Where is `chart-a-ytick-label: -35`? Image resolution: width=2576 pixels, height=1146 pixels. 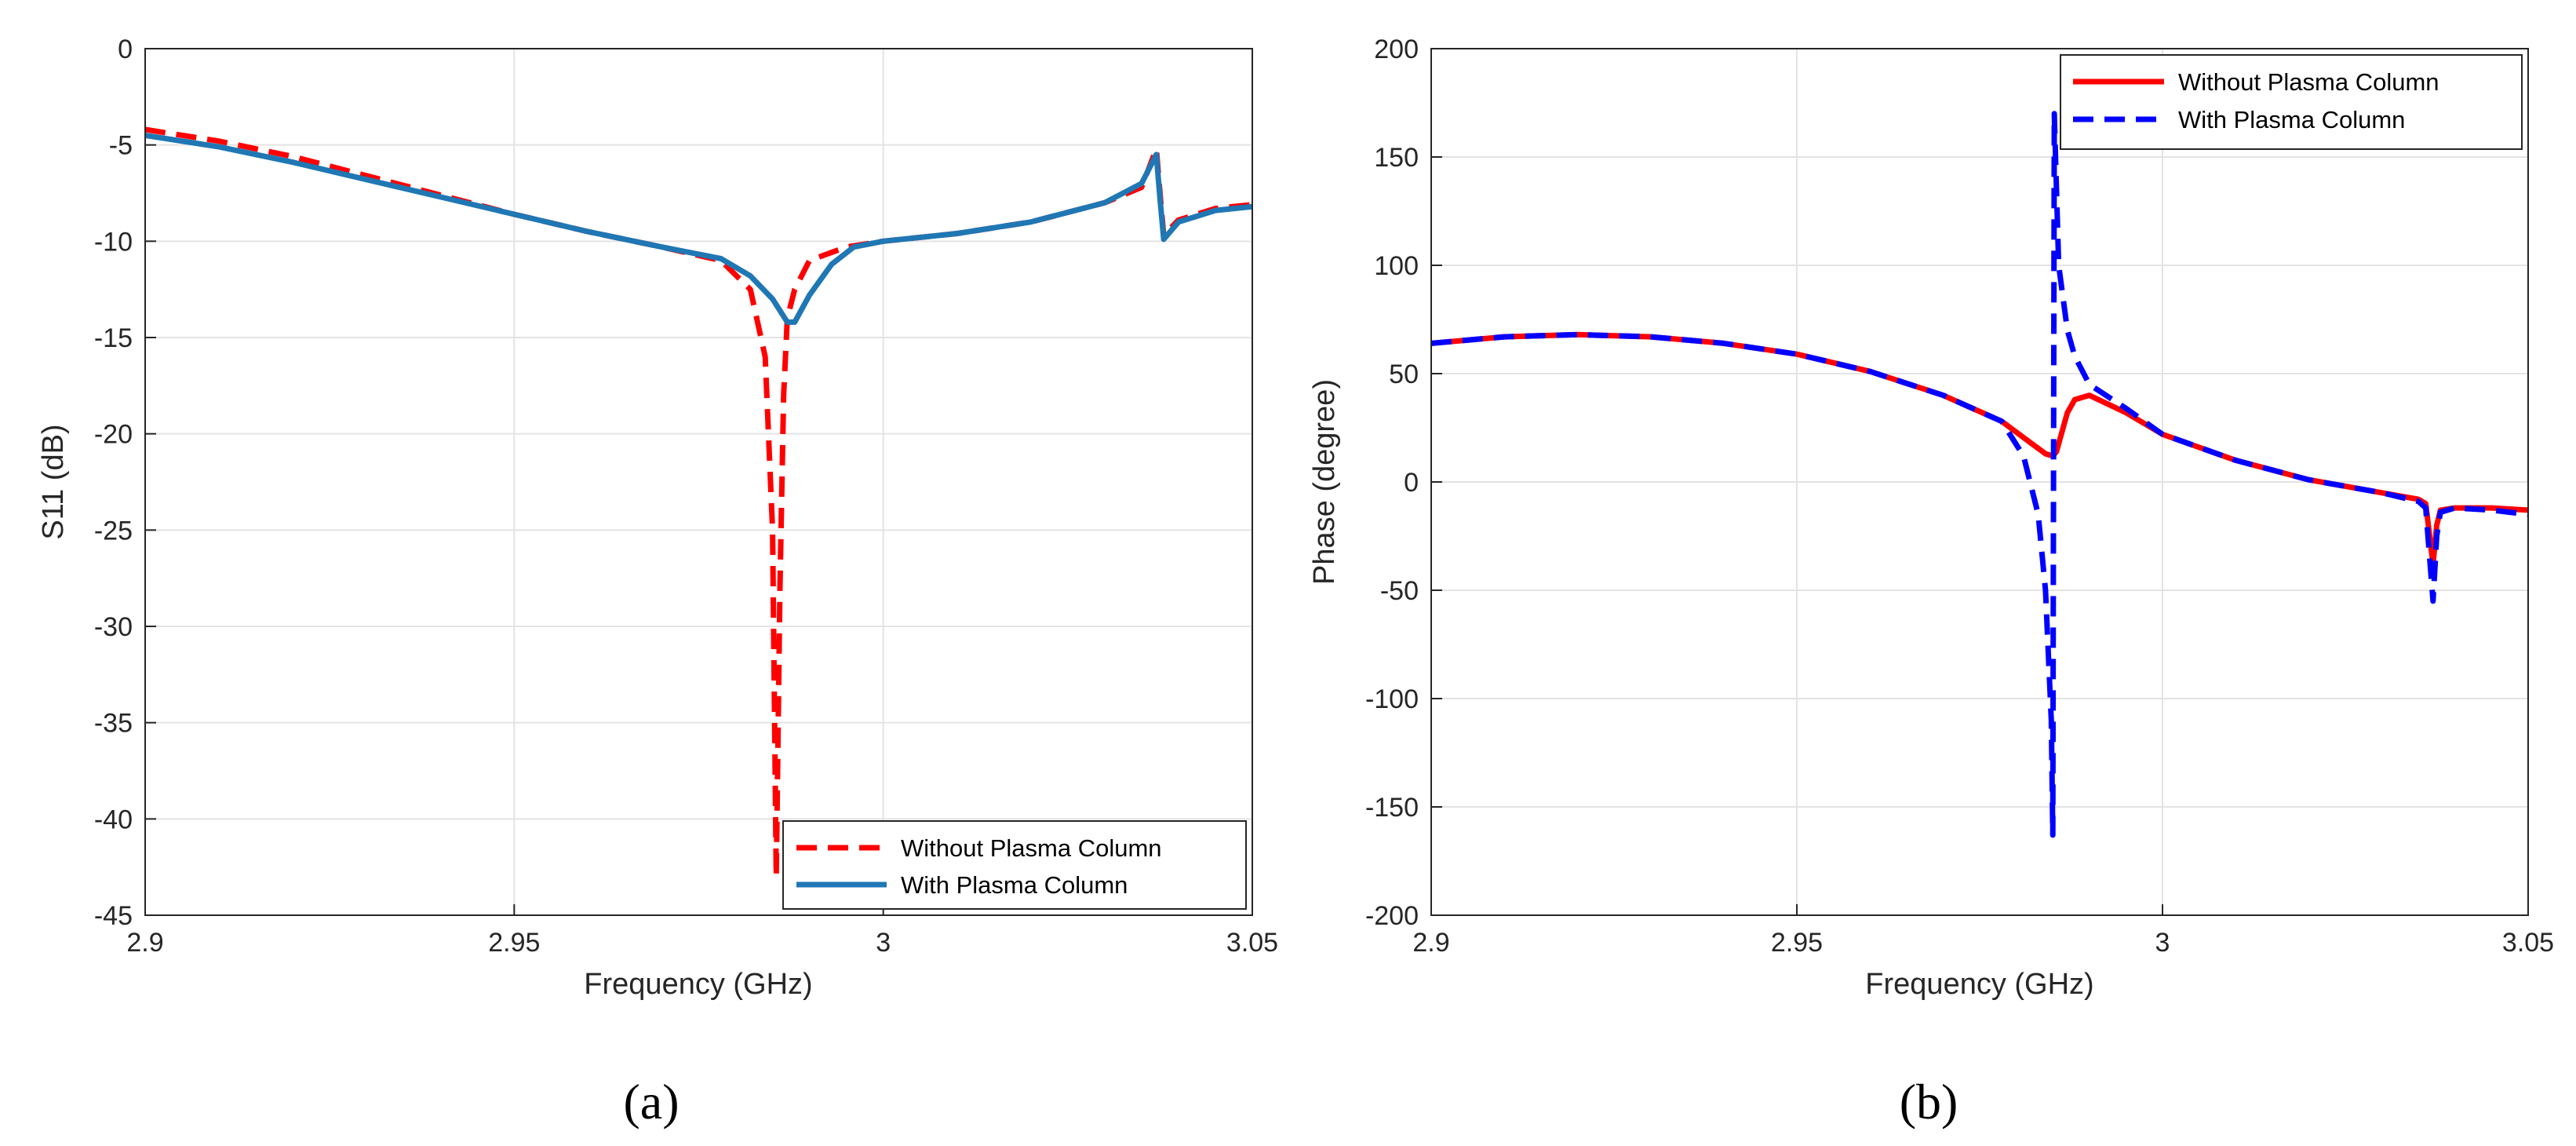
chart-a-ytick-label: -35 is located at coordinates (114, 724).